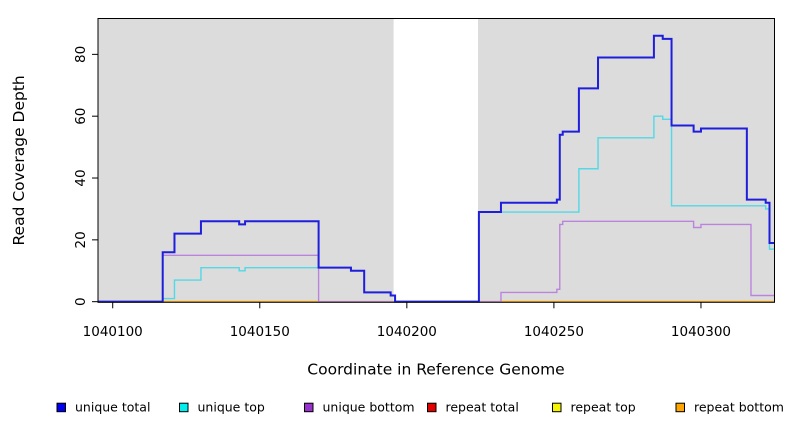 This screenshot has width=792, height=432. What do you see at coordinates (701, 332) in the screenshot?
I see `x-tick-label: 1040300` at bounding box center [701, 332].